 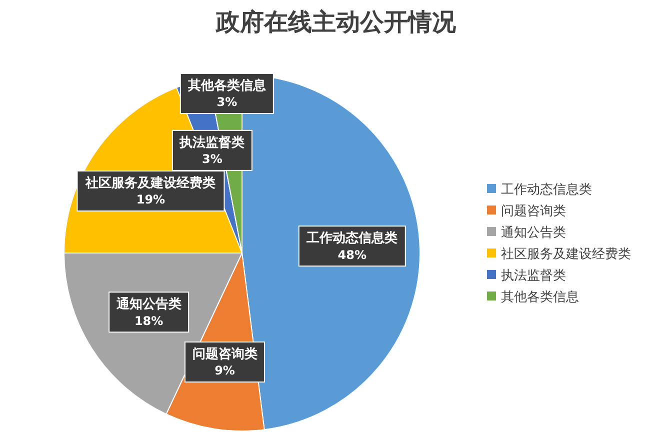 I want to click on data-label: 18%, so click(x=149, y=321).